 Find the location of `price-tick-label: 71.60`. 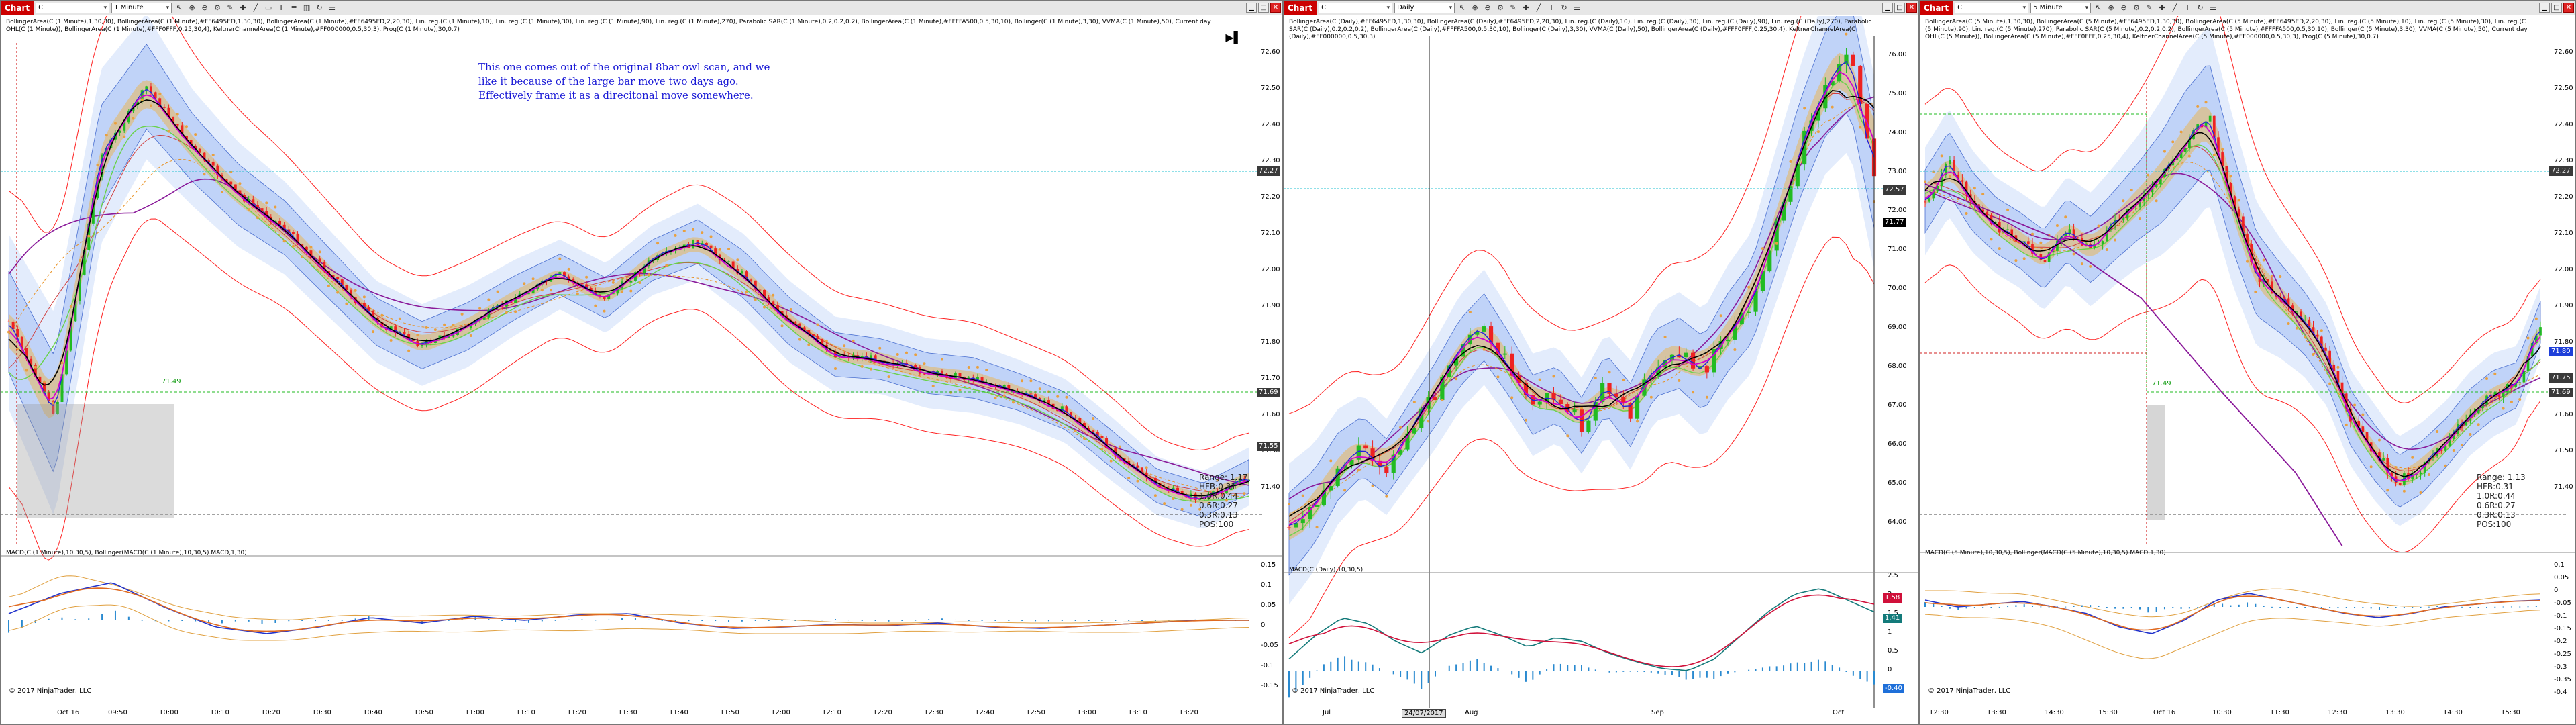

price-tick-label: 71.60 is located at coordinates (2563, 414).